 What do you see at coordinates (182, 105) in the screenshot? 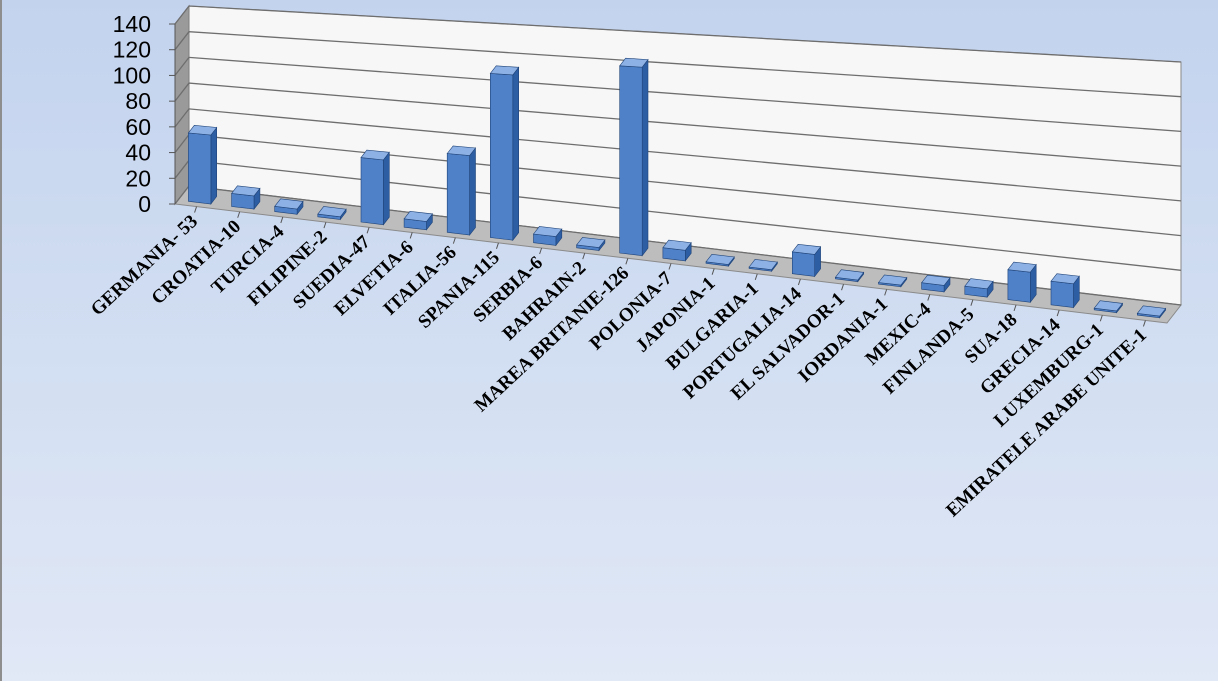
I see `side-wall` at bounding box center [182, 105].